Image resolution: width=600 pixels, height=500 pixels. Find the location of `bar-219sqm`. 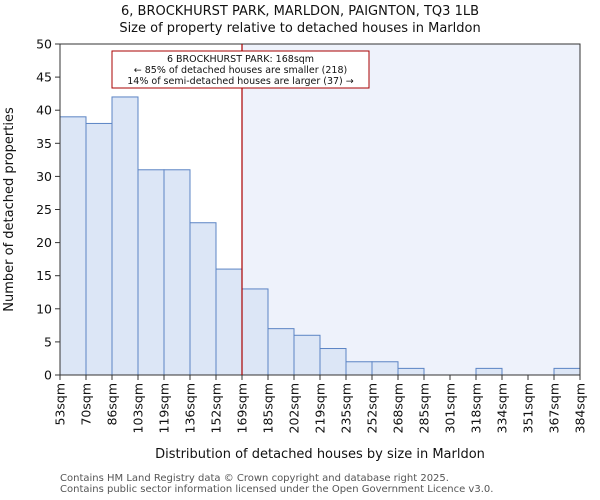

bar-219sqm is located at coordinates (333, 362).